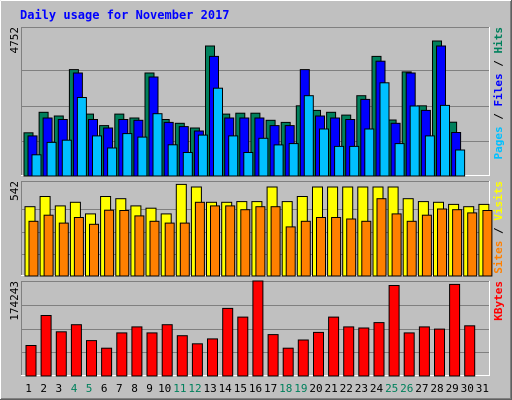 The width and height of the screenshot is (512, 400). I want to click on y-max-label: 542, so click(14, 191).